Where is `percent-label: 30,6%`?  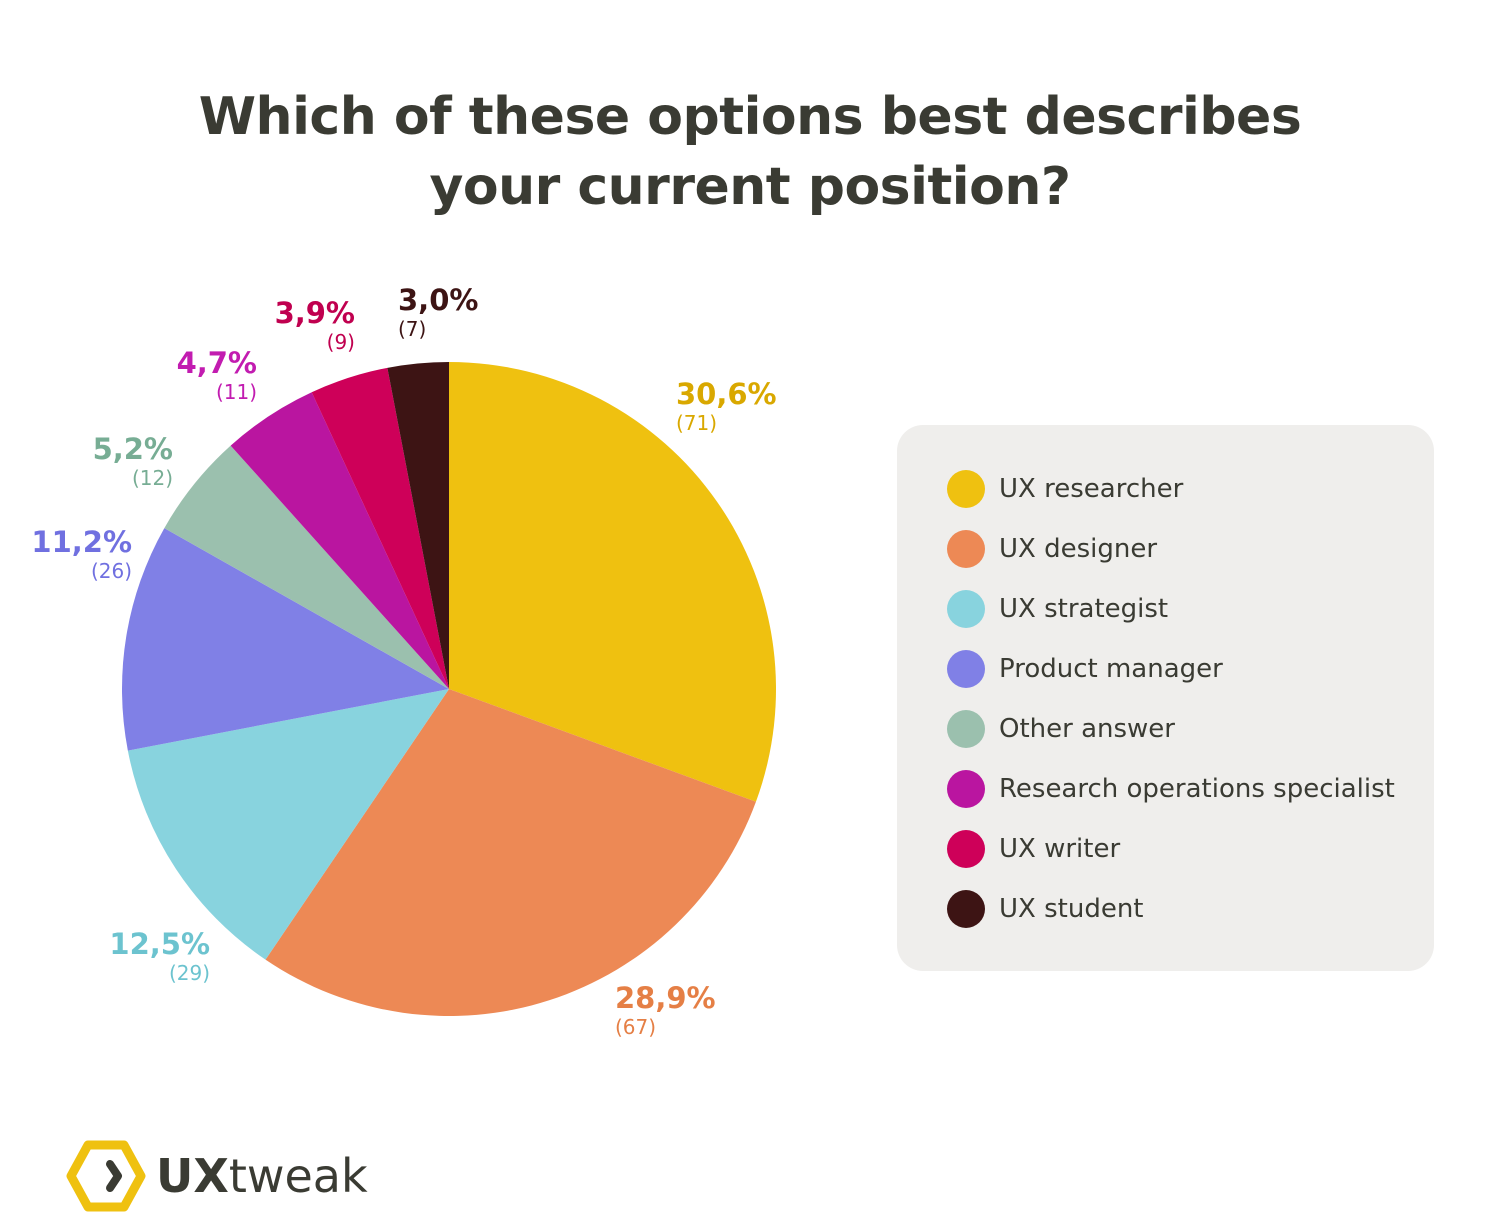 percent-label: 30,6% is located at coordinates (726, 394).